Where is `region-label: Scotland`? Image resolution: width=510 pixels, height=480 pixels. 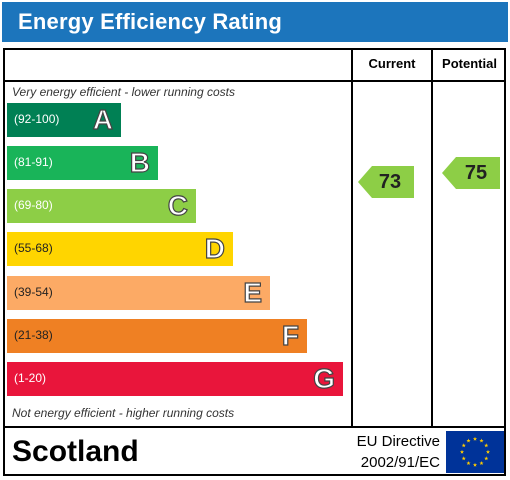 region-label: Scotland is located at coordinates (75, 451).